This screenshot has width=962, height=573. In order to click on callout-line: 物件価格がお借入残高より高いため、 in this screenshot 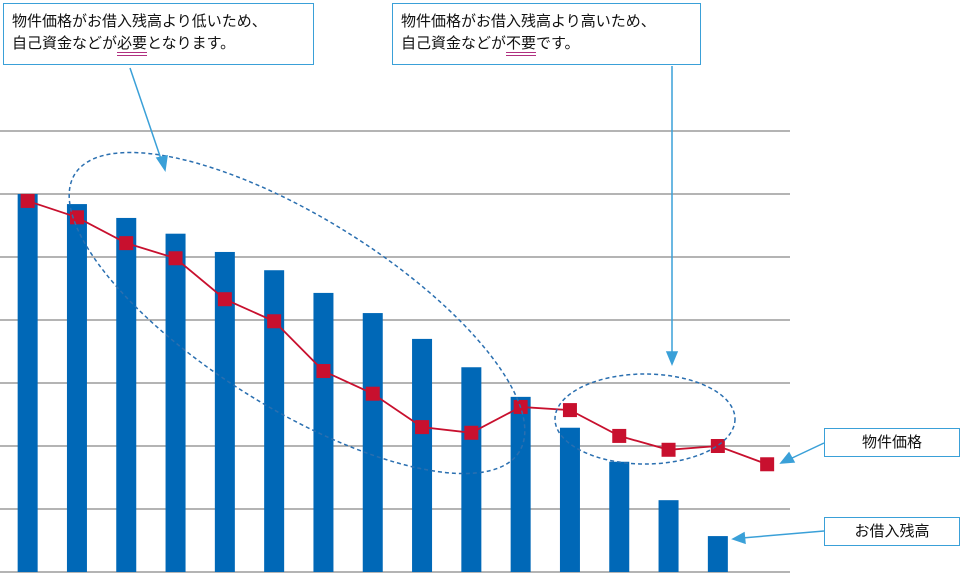, I will do `click(528, 21)`.